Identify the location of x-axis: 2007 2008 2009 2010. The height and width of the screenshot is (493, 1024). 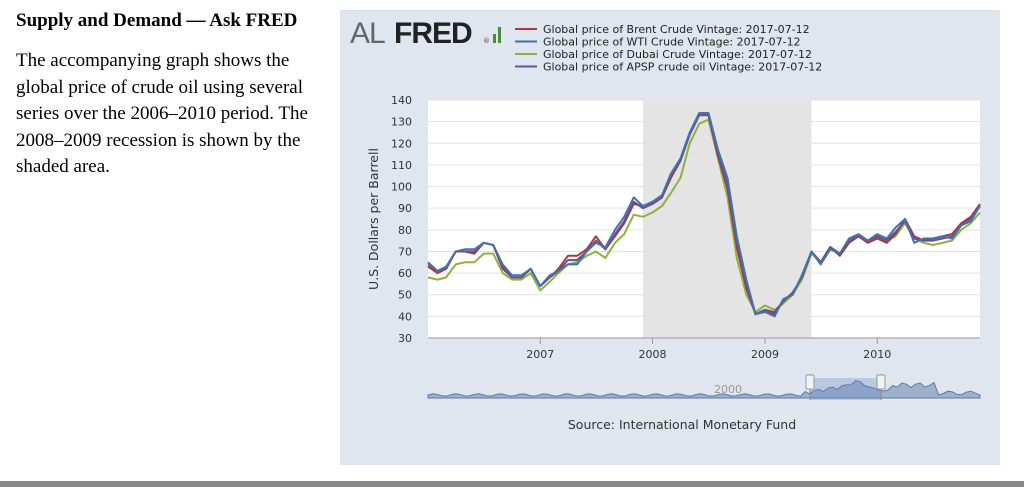
(708, 349).